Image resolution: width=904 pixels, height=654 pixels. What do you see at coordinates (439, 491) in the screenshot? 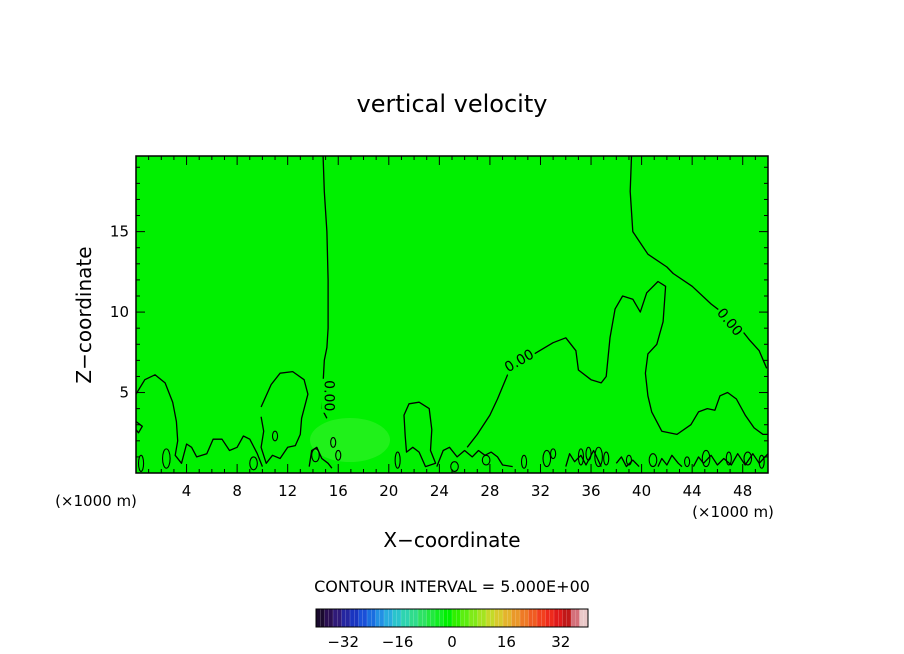
I see `x-tick-label: 24` at bounding box center [439, 491].